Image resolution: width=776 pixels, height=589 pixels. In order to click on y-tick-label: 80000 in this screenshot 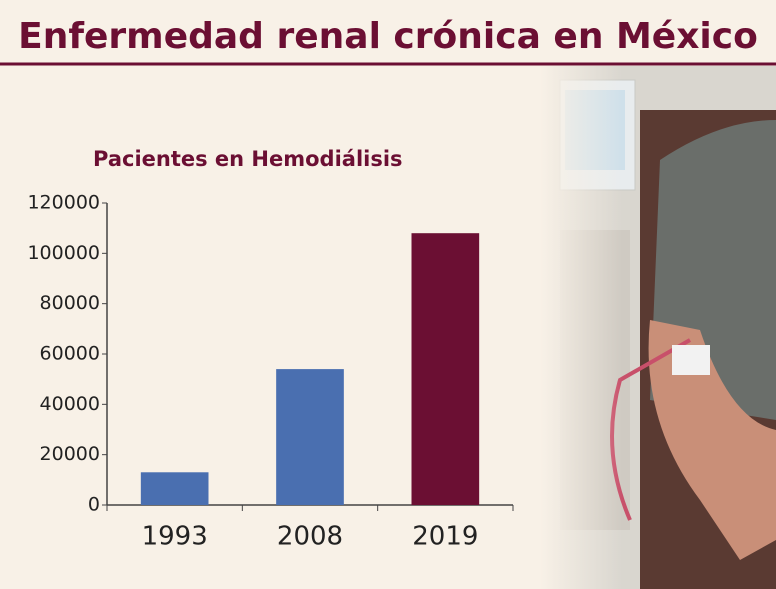, I will do `click(70, 303)`.